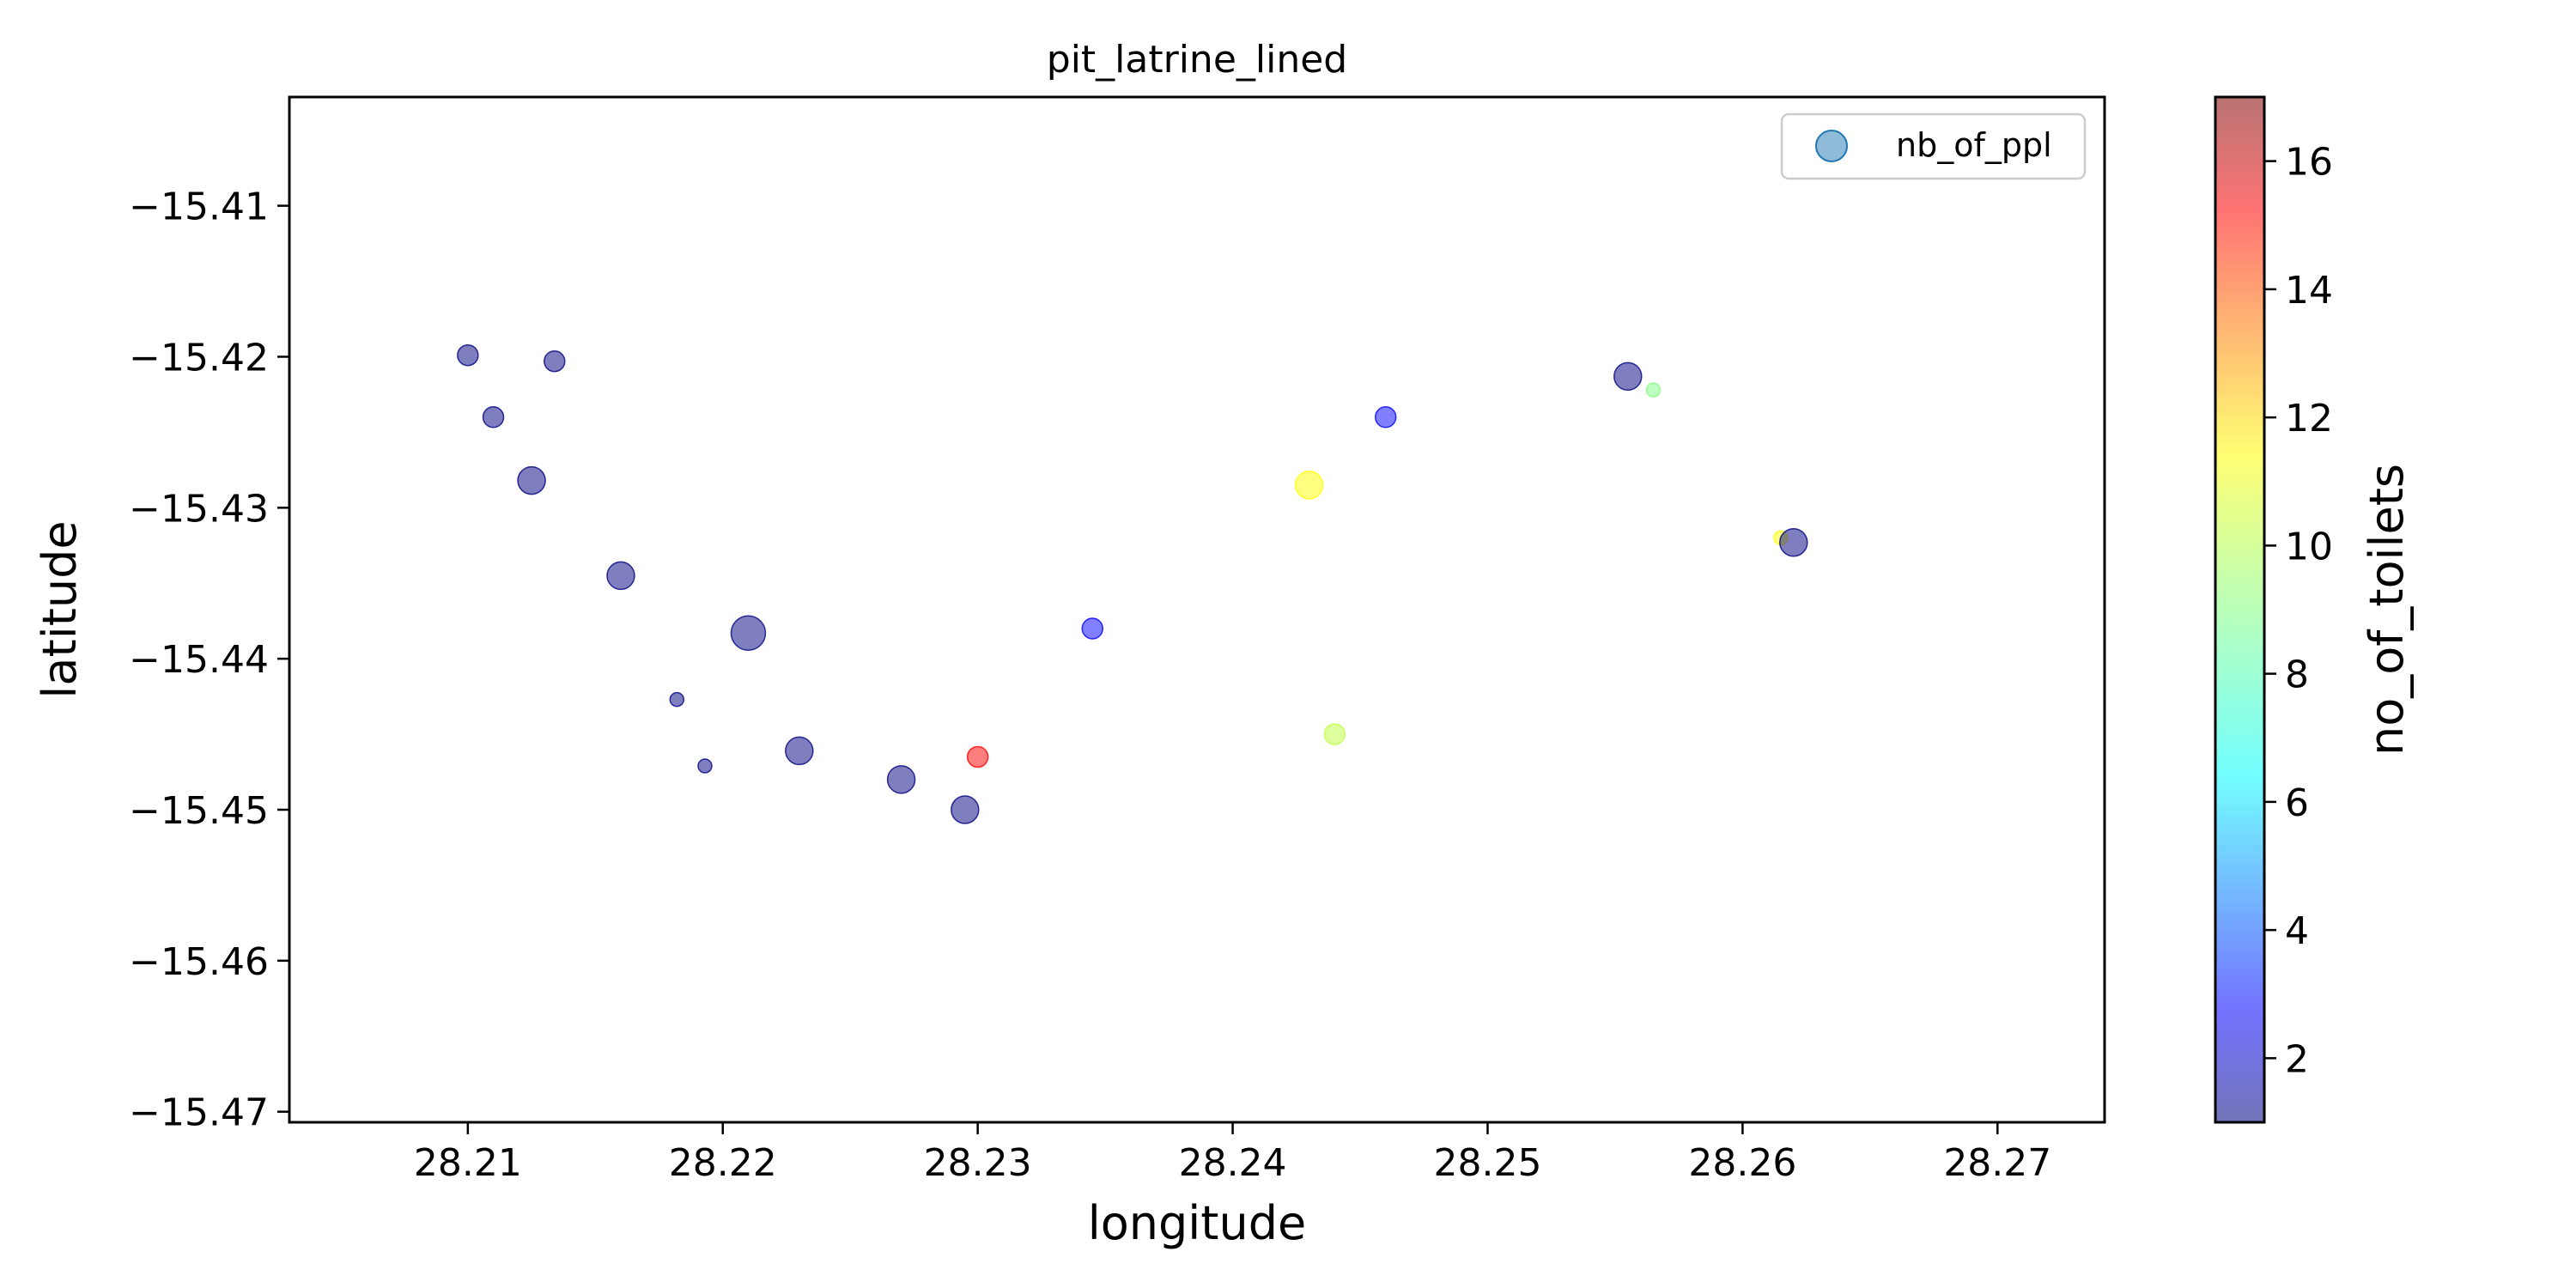  I want to click on x-tick-label: 28.23, so click(978, 1163).